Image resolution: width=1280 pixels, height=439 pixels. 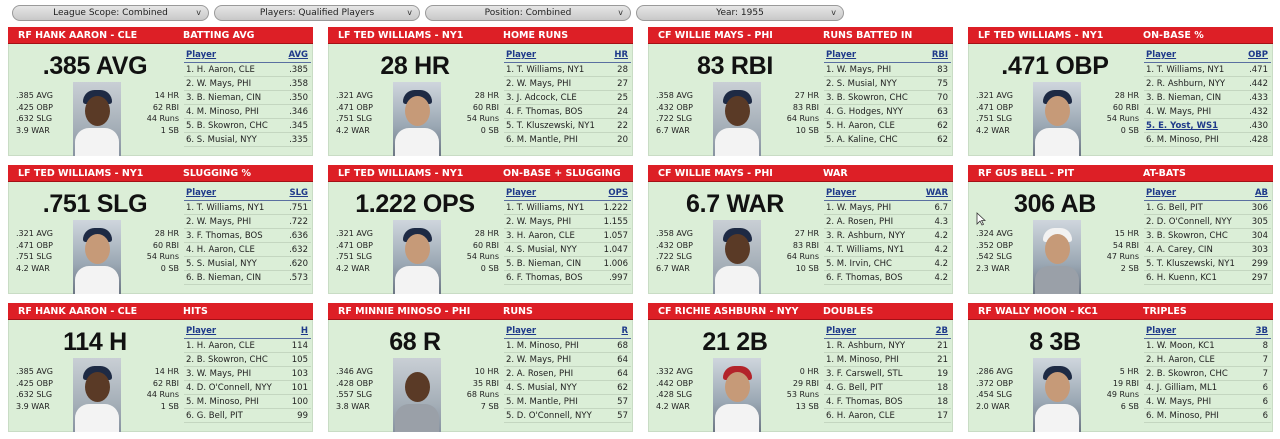 What do you see at coordinates (866, 346) in the screenshot?
I see `leader-name: 1. R. Ashburn, NYY` at bounding box center [866, 346].